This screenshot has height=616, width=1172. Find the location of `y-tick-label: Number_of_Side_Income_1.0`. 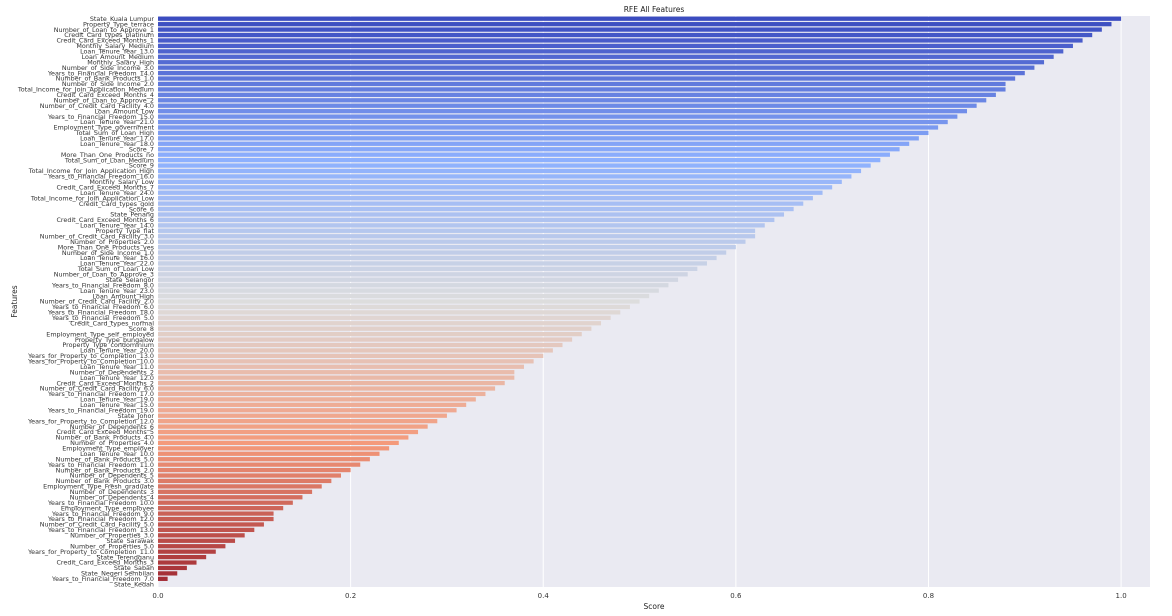

y-tick-label: Number_of_Side_Income_1.0 is located at coordinates (108, 253).